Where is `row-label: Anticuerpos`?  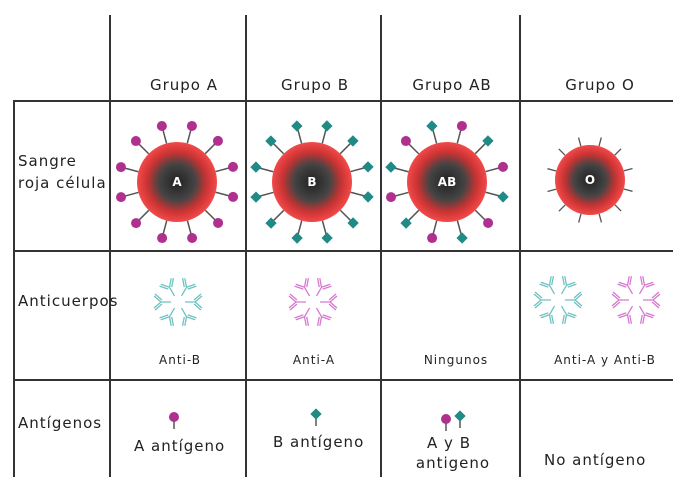
row-label: Anticuerpos is located at coordinates (68, 301).